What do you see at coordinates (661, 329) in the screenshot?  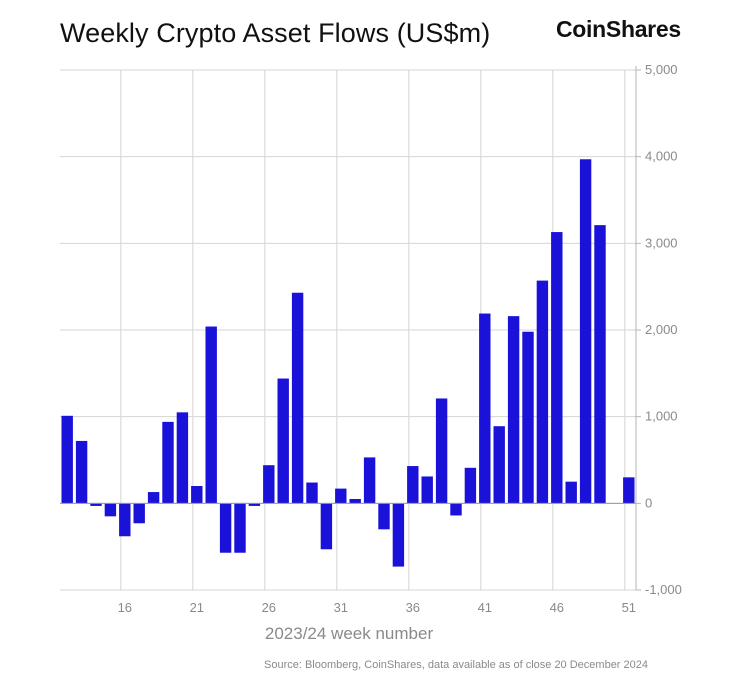 I see `y-tick-label: 2,000` at bounding box center [661, 329].